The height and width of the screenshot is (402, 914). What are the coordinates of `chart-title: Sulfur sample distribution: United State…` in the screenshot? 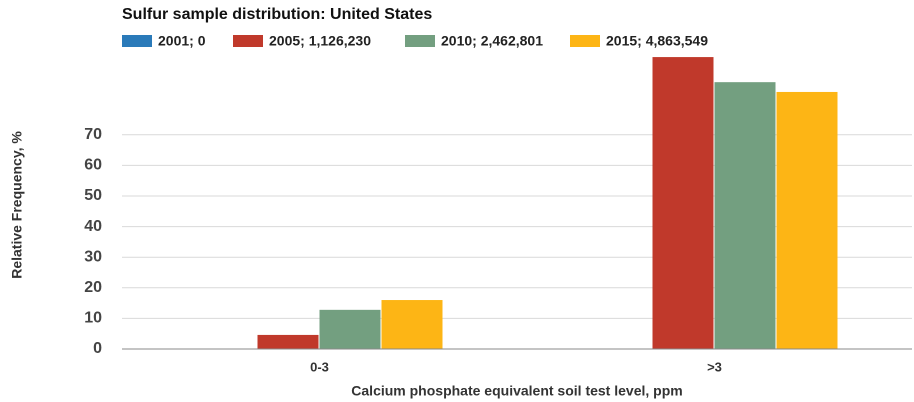 It's located at (277, 14).